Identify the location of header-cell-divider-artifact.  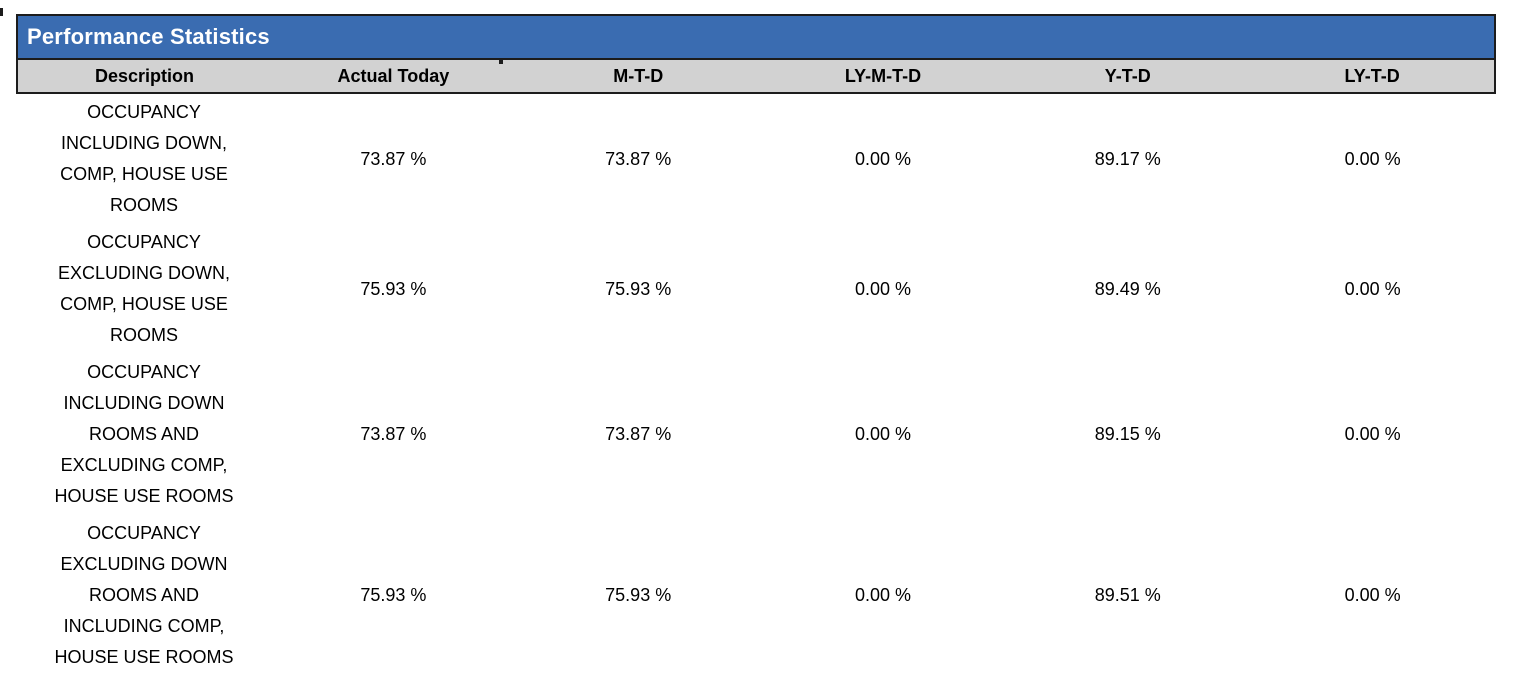
(501, 61).